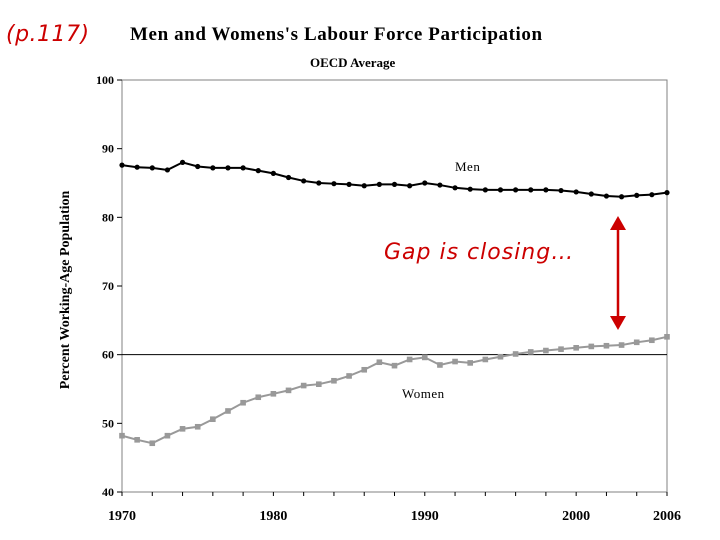 Image resolution: width=720 pixels, height=540 pixels. I want to click on x-tick-label: 1970, so click(122, 516).